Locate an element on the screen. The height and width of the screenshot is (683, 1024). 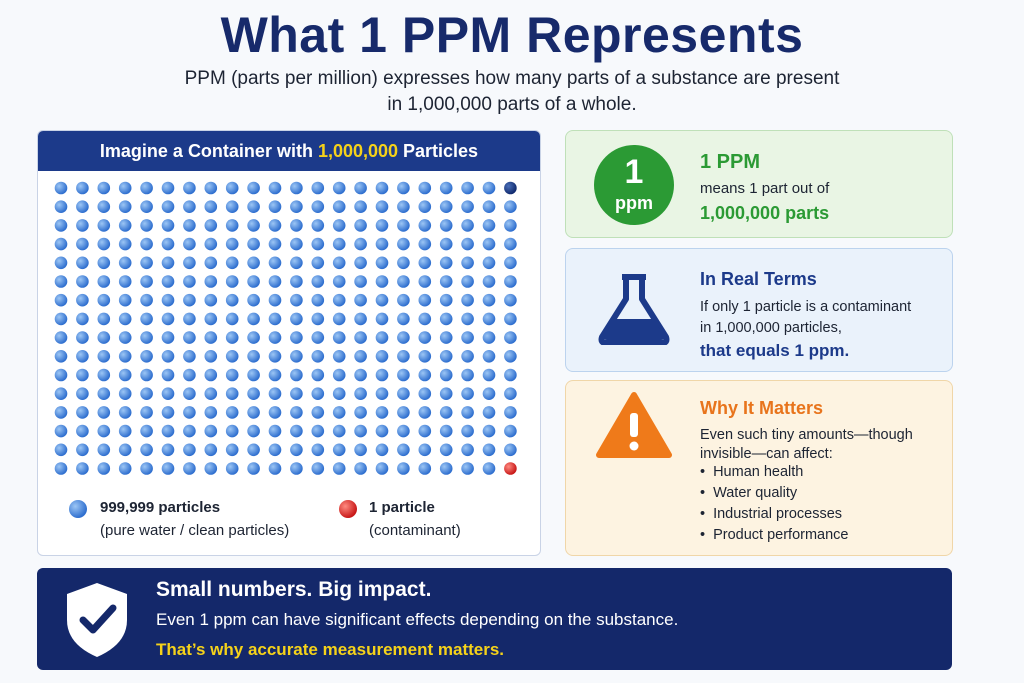
card-title: 1 PPM is located at coordinates (730, 162).